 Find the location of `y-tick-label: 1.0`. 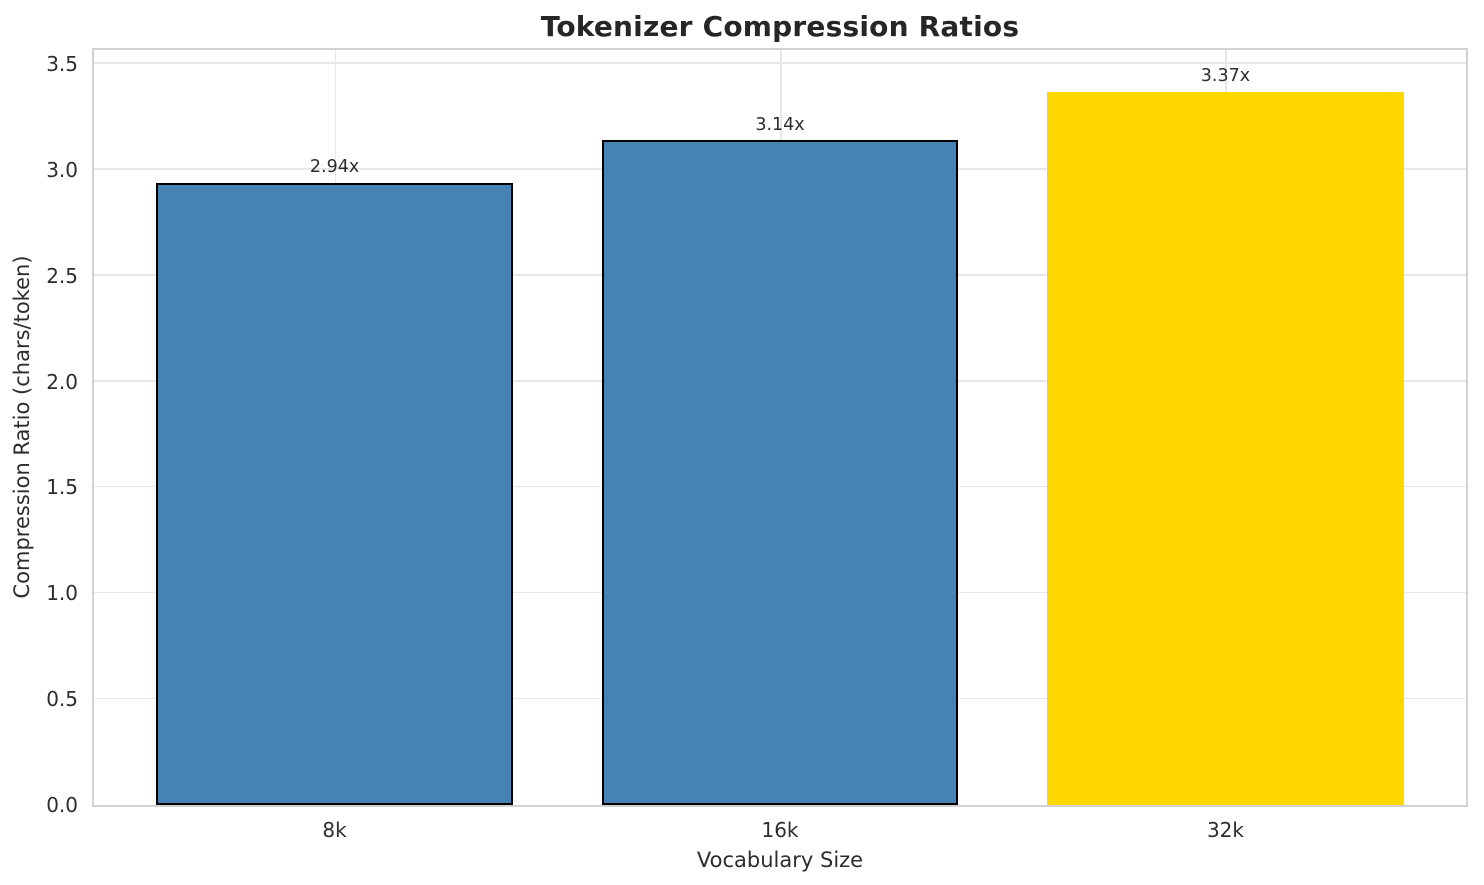

y-tick-label: 1.0 is located at coordinates (62, 593).